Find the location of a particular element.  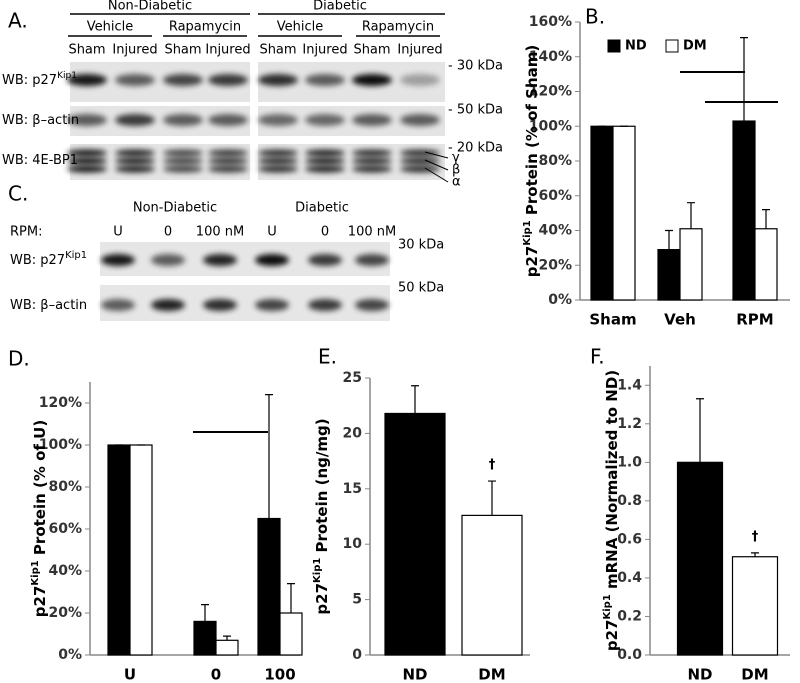

y-axis-label: p27Kip1 Protein (% of U) is located at coordinates (39, 518).